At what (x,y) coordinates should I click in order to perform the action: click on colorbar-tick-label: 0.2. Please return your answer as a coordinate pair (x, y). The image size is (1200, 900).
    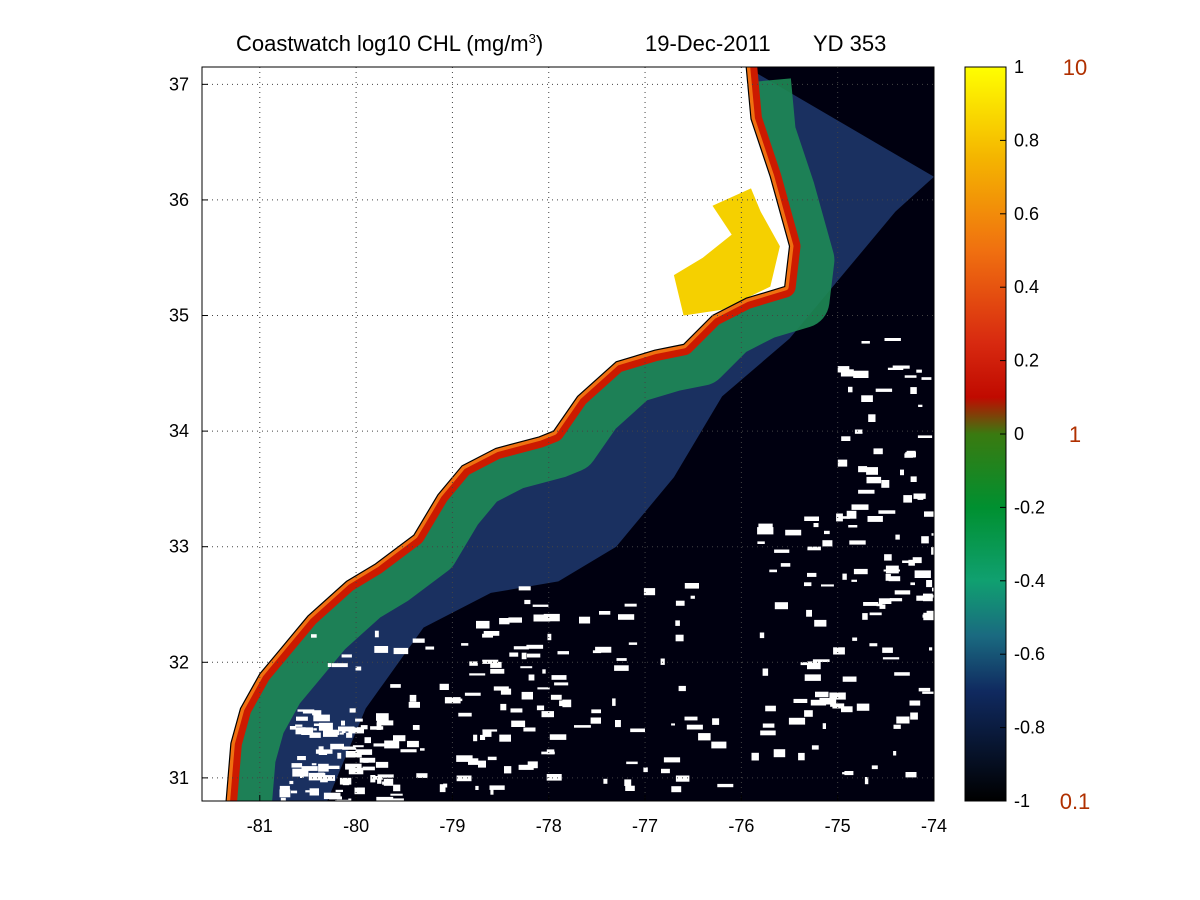
    Looking at the image, I should click on (1026, 361).